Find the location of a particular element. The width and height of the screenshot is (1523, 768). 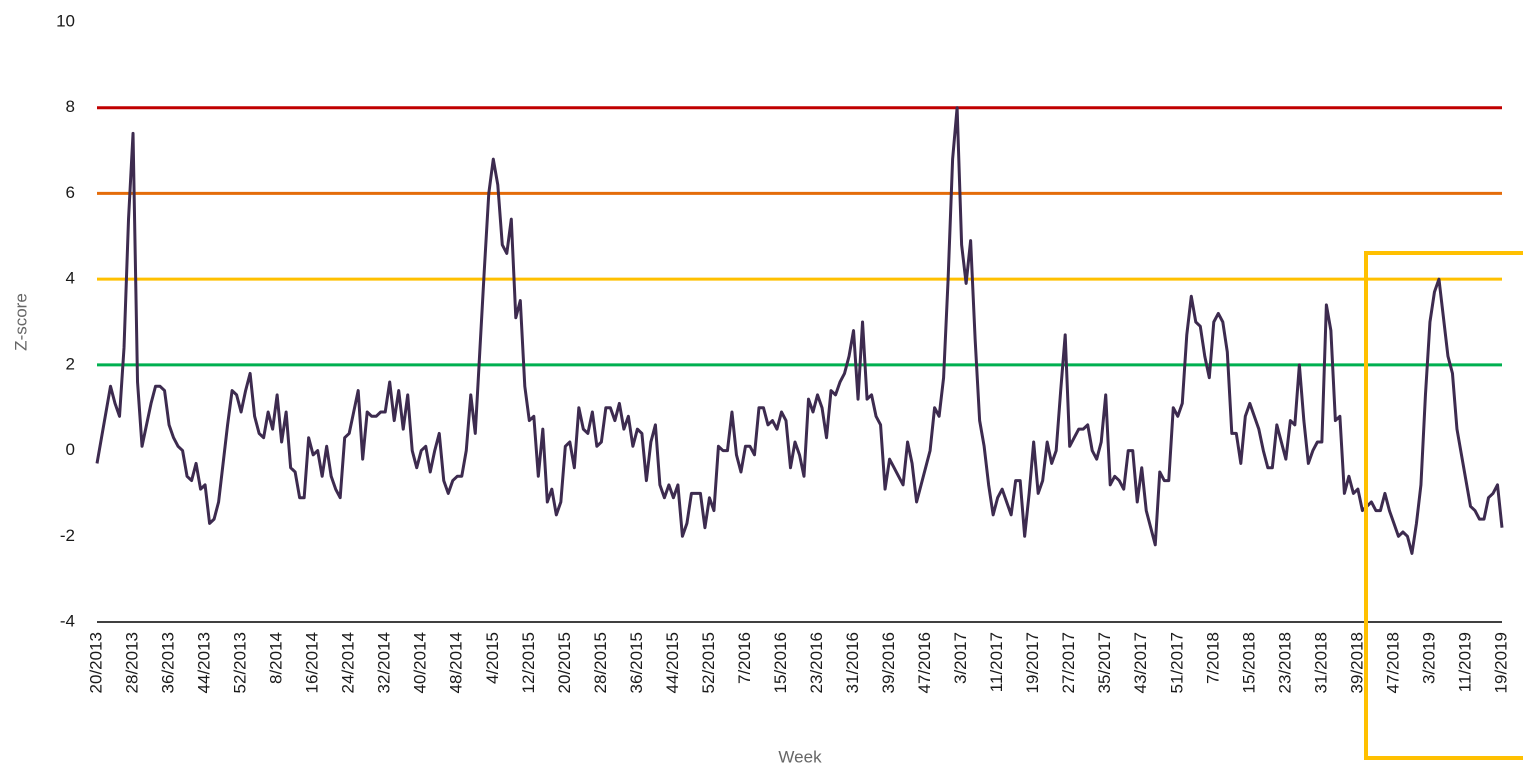

x-tick-label: 31/2018 is located at coordinates (1320, 662).